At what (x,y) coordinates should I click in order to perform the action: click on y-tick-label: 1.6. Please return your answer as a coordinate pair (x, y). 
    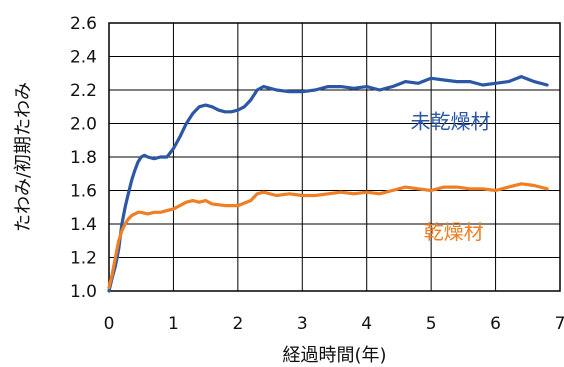
    Looking at the image, I should click on (83, 192).